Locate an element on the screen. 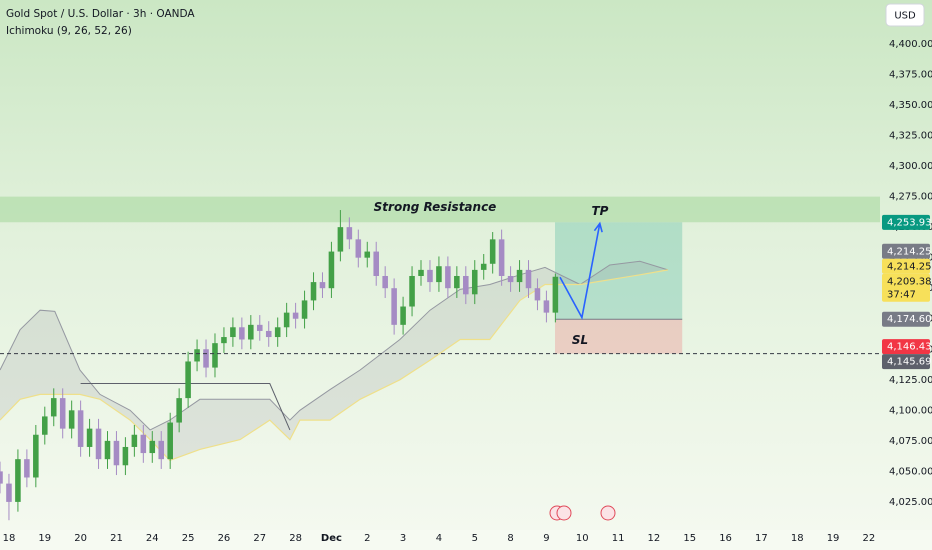 This screenshot has width=932, height=550. x-tick-label: 28 is located at coordinates (295, 538).